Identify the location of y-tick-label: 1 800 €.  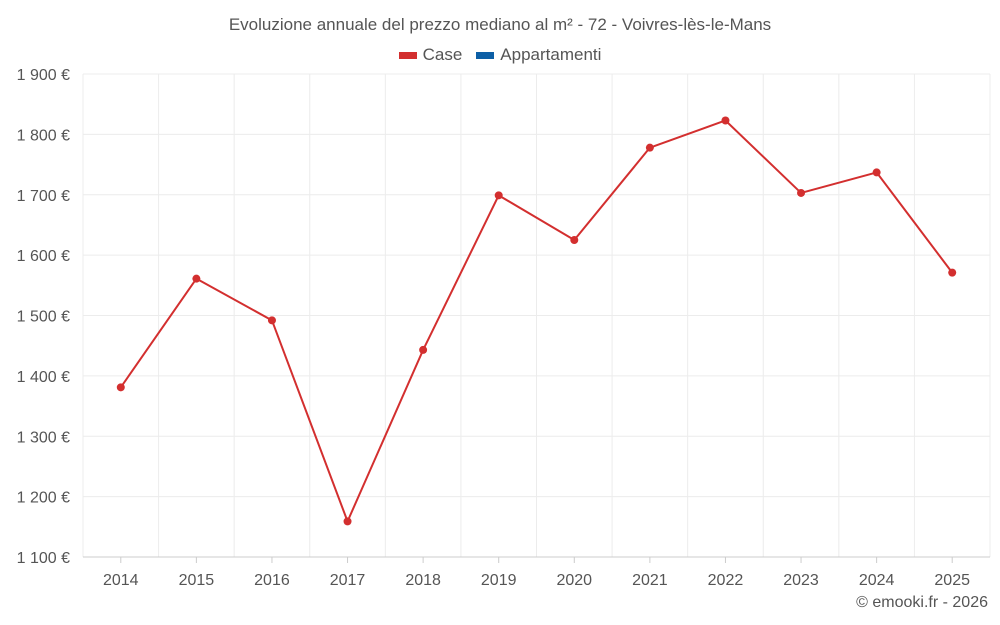
(43, 135).